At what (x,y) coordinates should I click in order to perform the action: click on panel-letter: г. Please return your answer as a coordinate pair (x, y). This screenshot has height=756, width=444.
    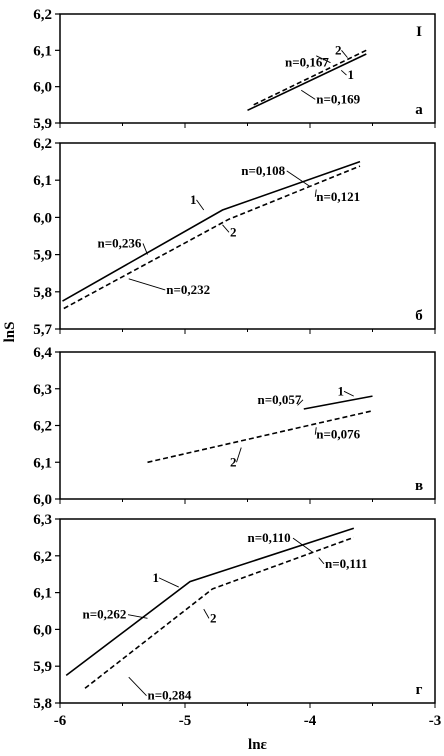
    Looking at the image, I should click on (419, 690).